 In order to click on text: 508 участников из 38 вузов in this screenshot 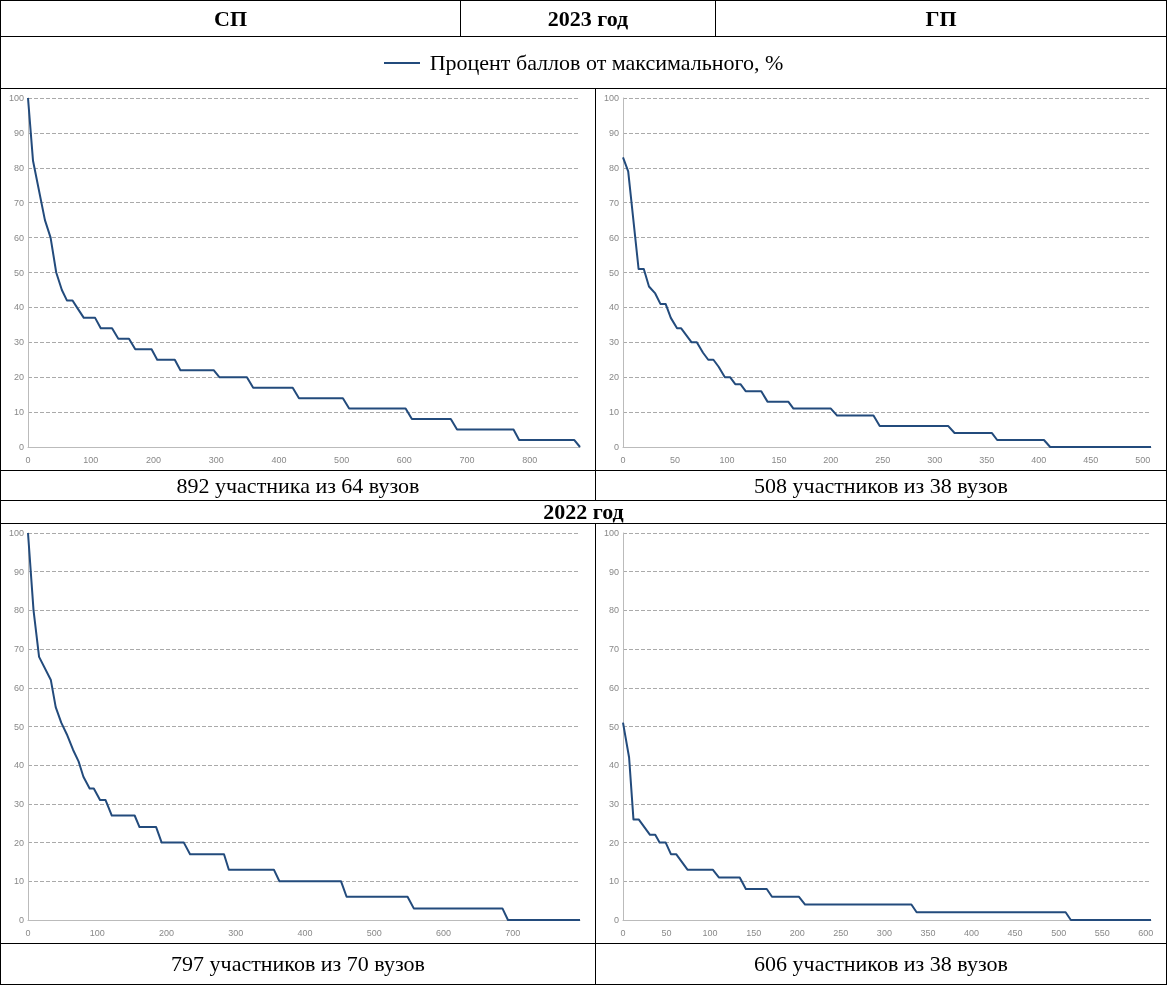, I will do `click(881, 485)`.